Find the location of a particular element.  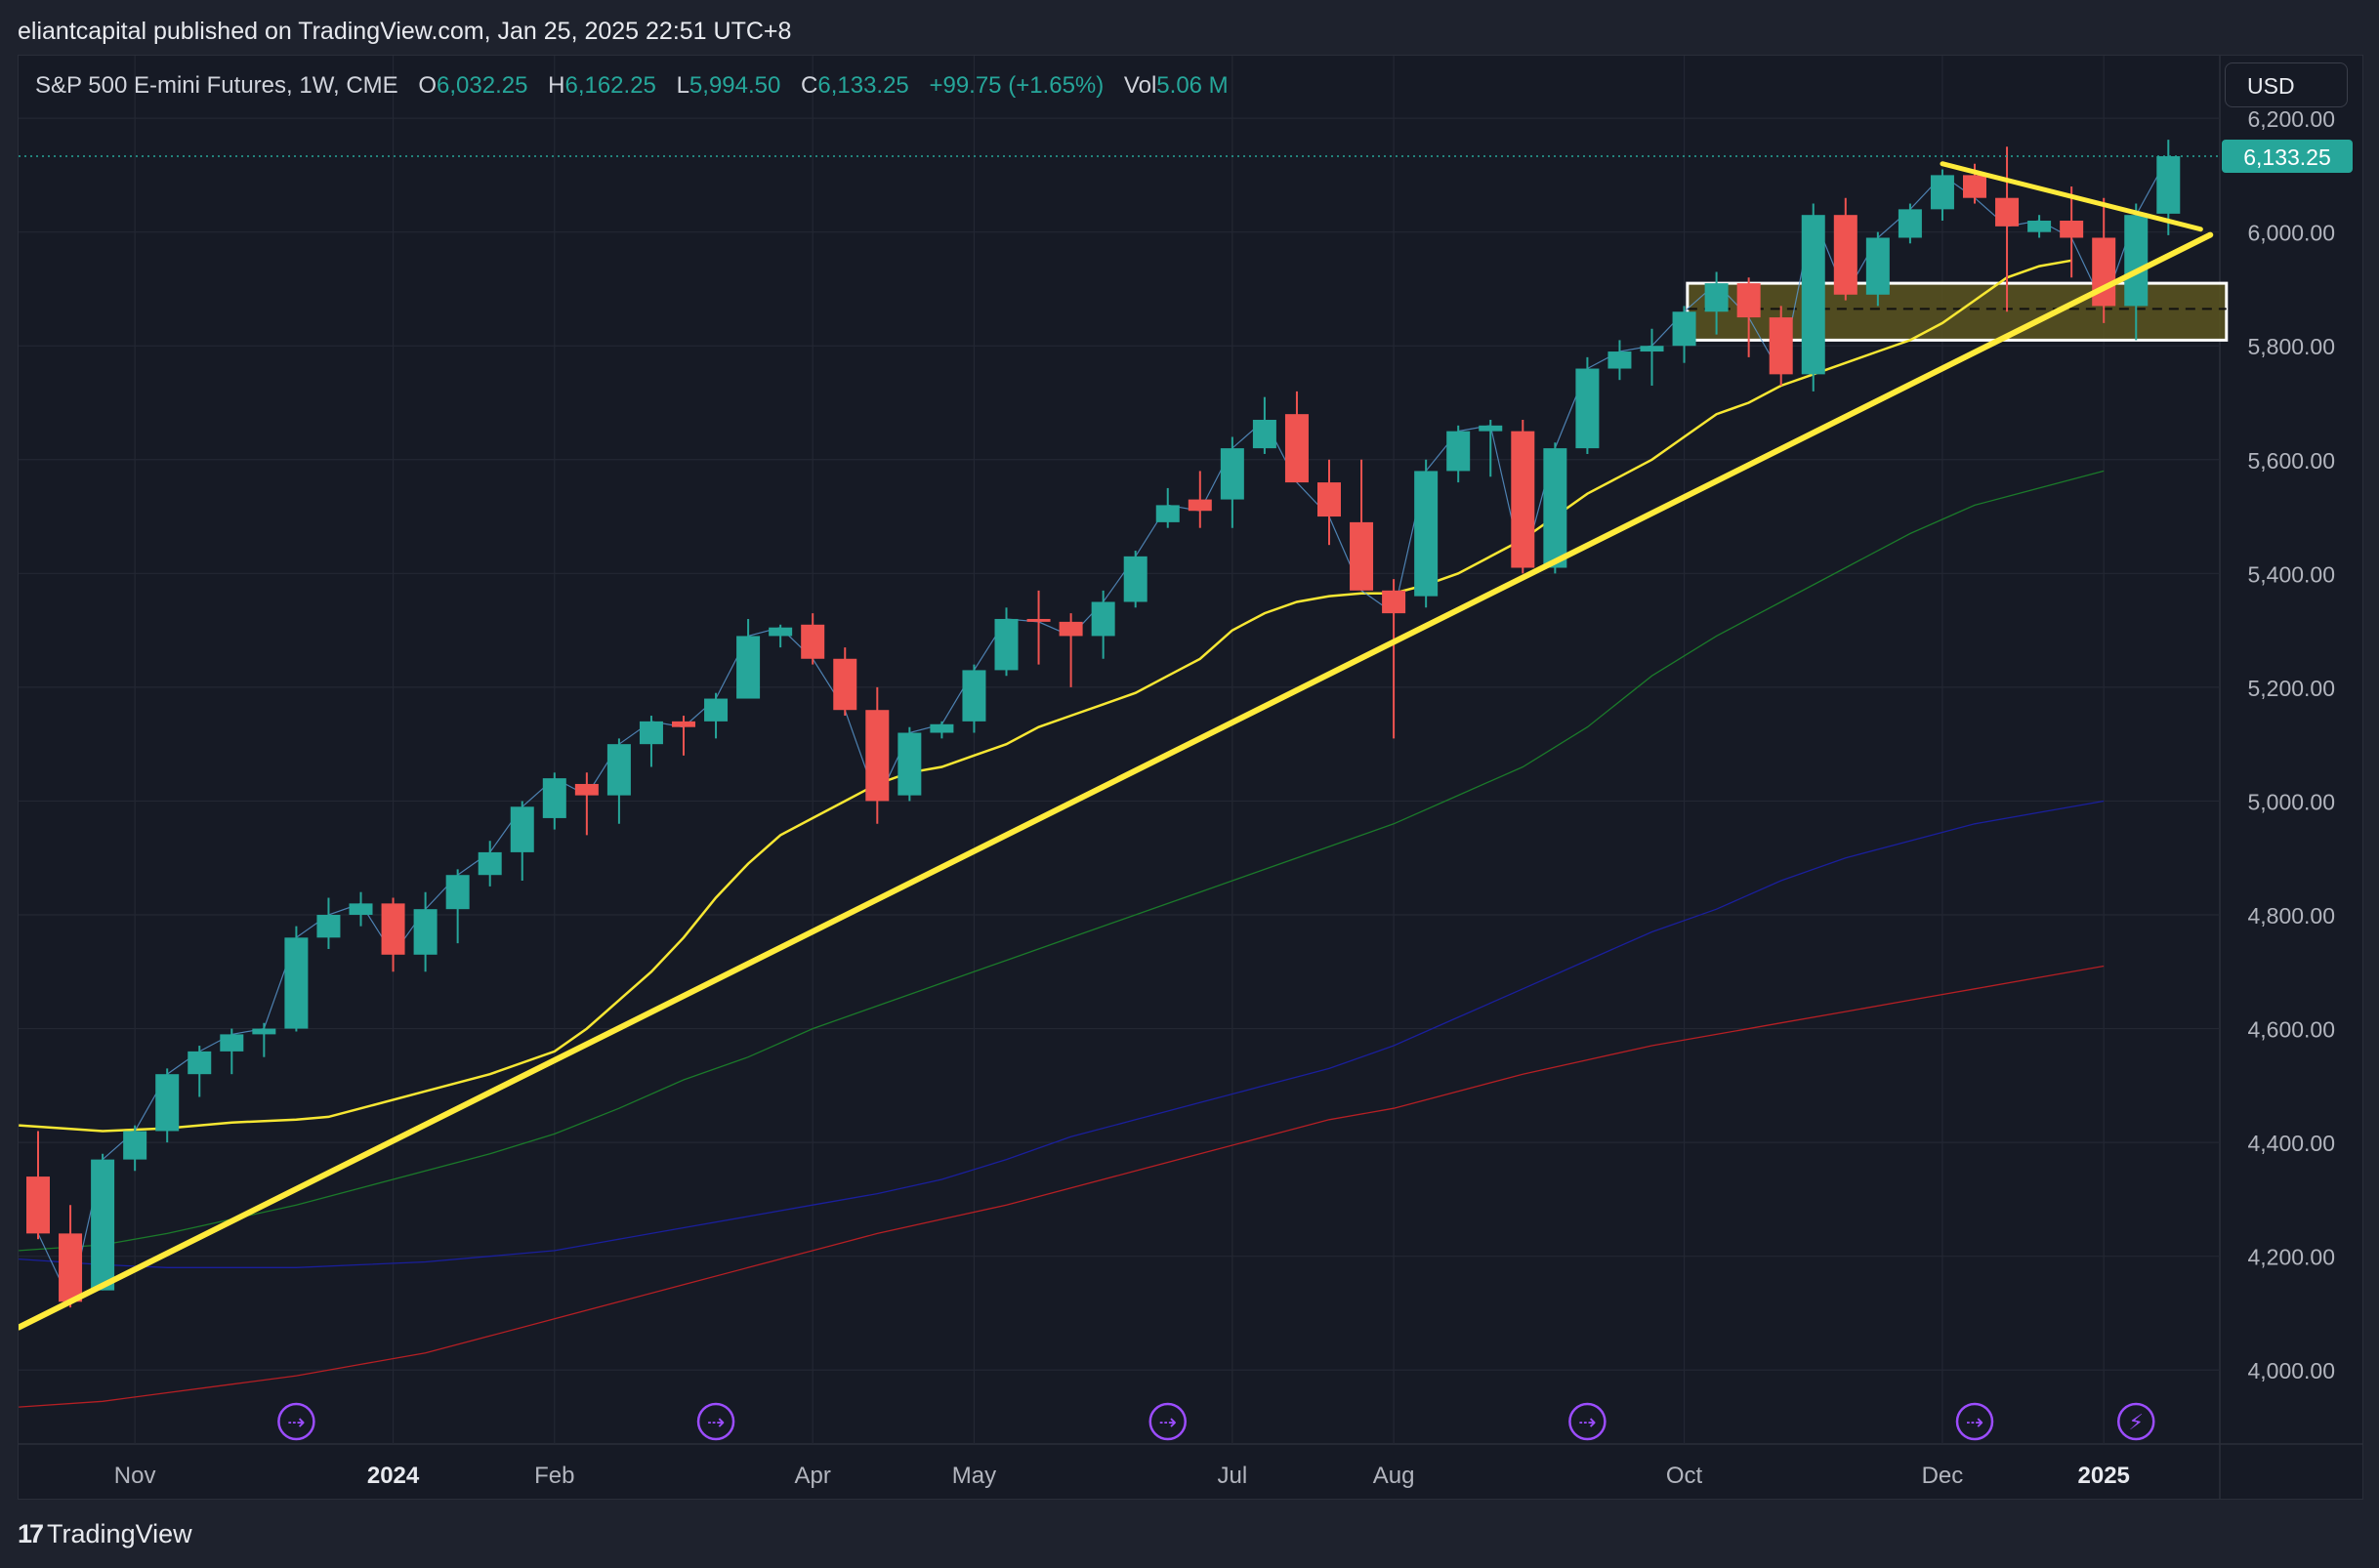

x-tick-label: Jul is located at coordinates (1233, 1476).